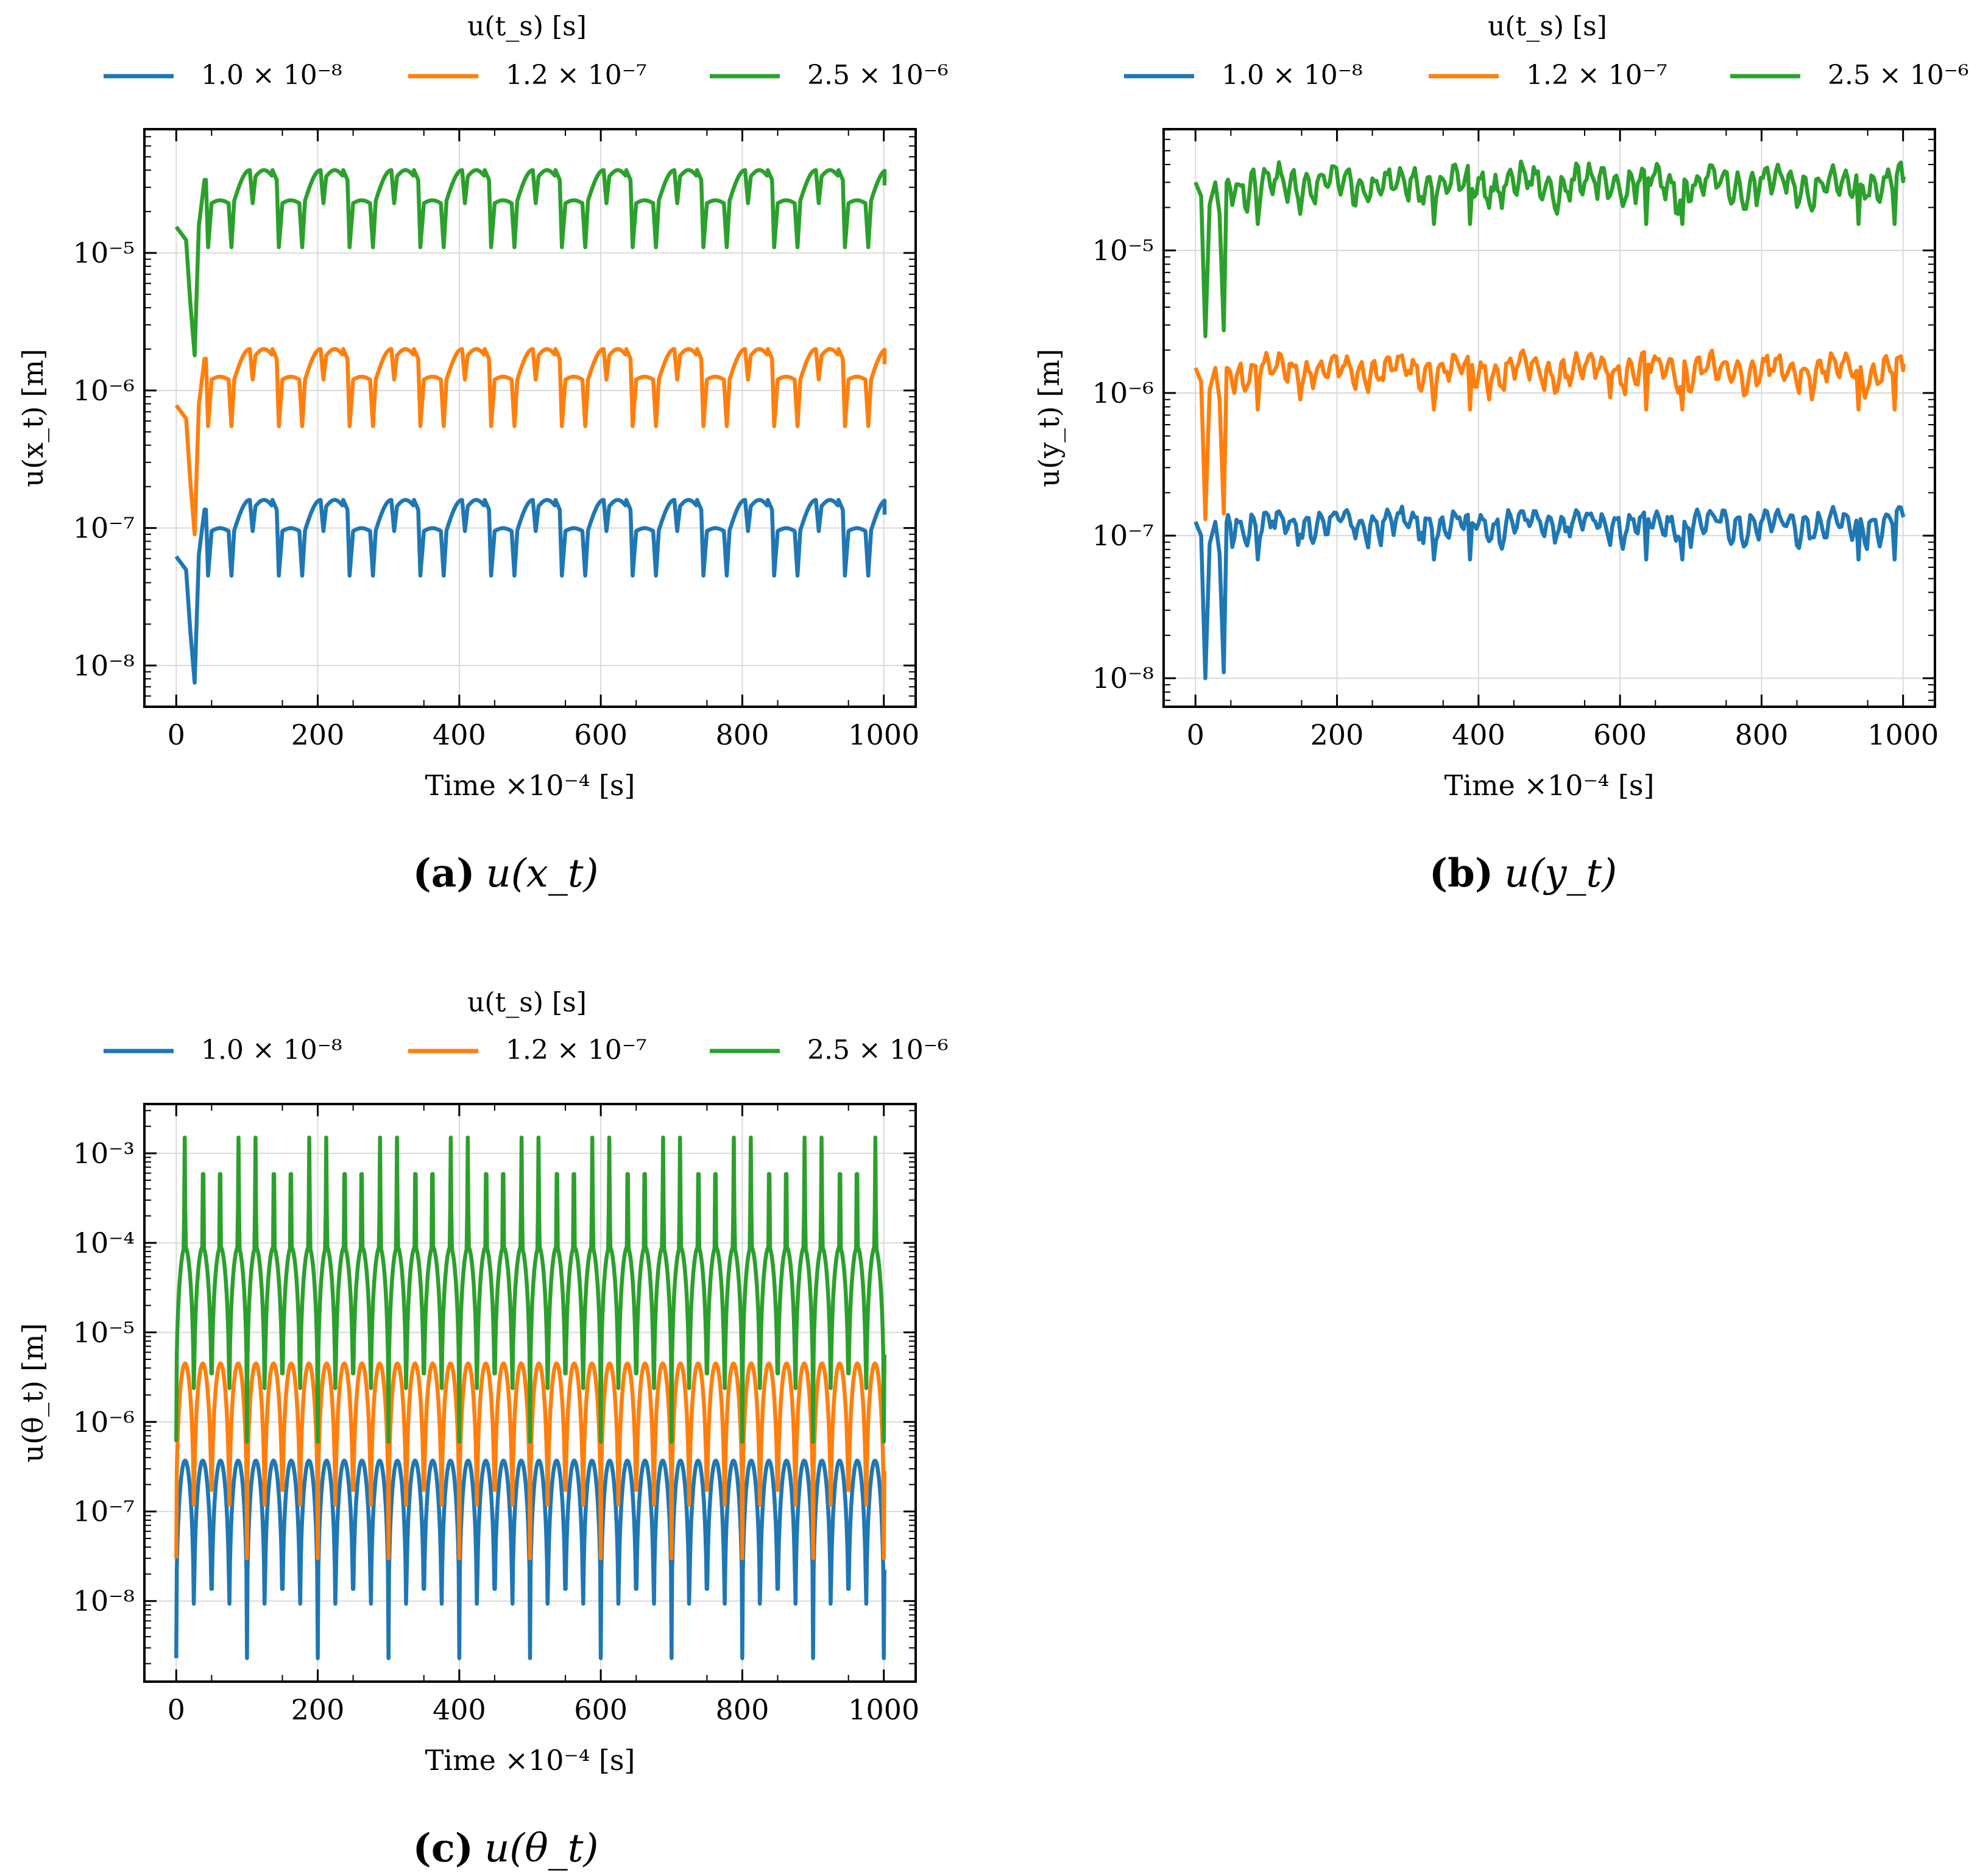 The width and height of the screenshot is (1980, 1876). What do you see at coordinates (576, 75) in the screenshot?
I see `legend-entry-a-1: 1.2 × 10⁻⁷` at bounding box center [576, 75].